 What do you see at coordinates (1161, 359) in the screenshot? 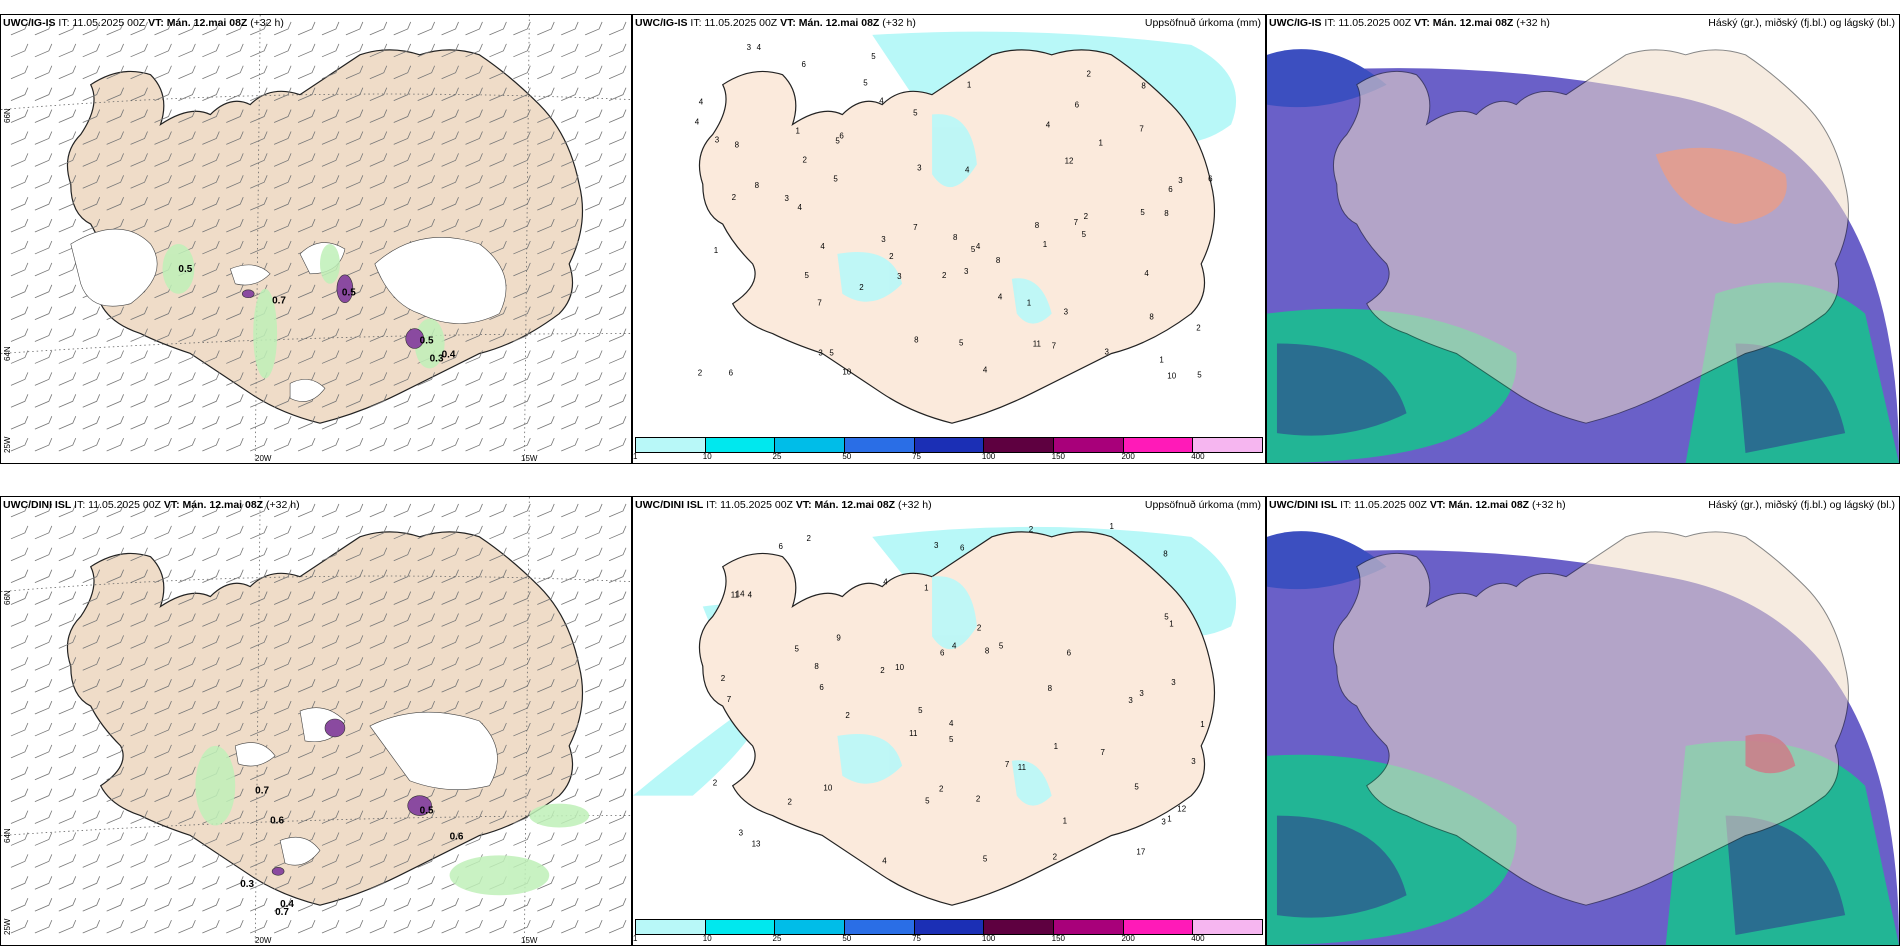
I see `precip-value-label: 1` at bounding box center [1161, 359].